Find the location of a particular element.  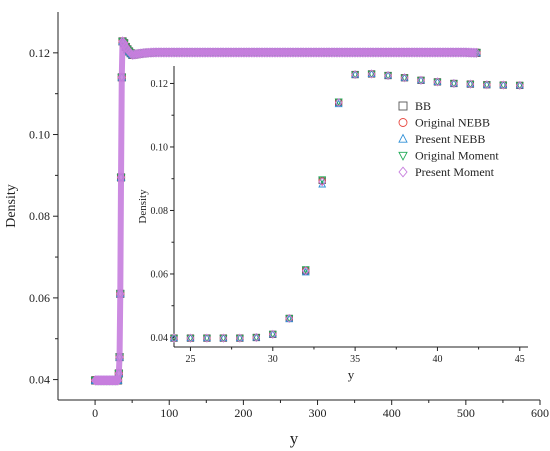

main-x-tick-label: 500 is located at coordinates (466, 413).